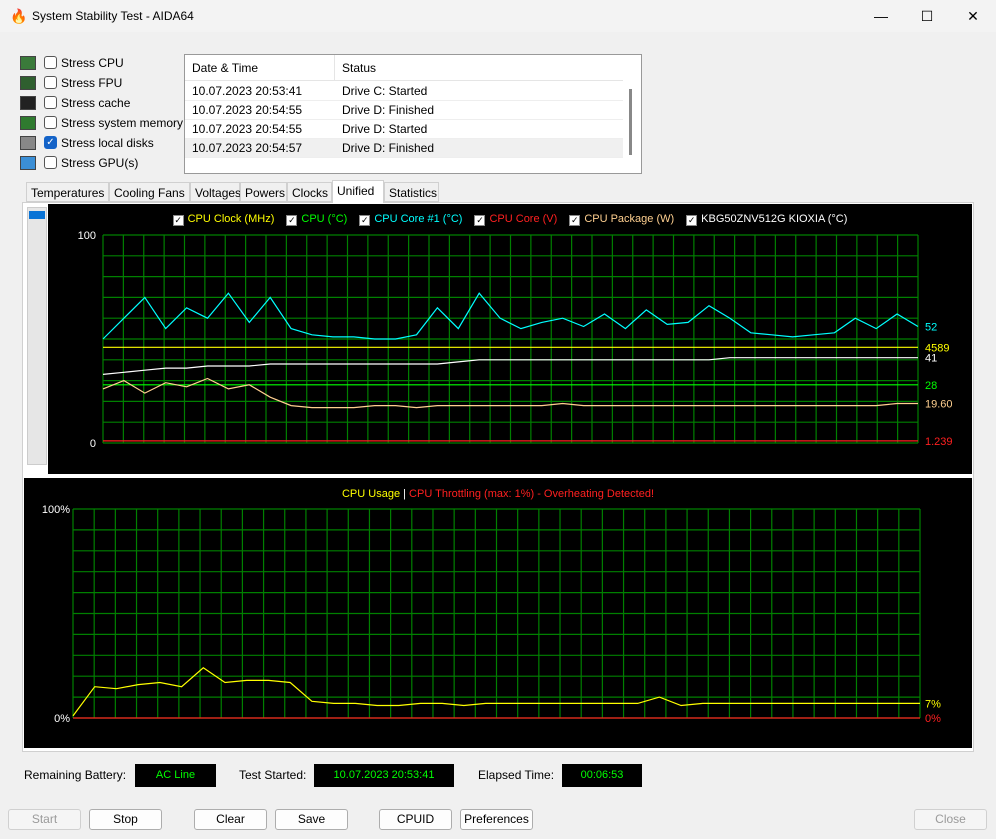  I want to click on legend-label: CPU Core #1 (°C), so click(418, 219).